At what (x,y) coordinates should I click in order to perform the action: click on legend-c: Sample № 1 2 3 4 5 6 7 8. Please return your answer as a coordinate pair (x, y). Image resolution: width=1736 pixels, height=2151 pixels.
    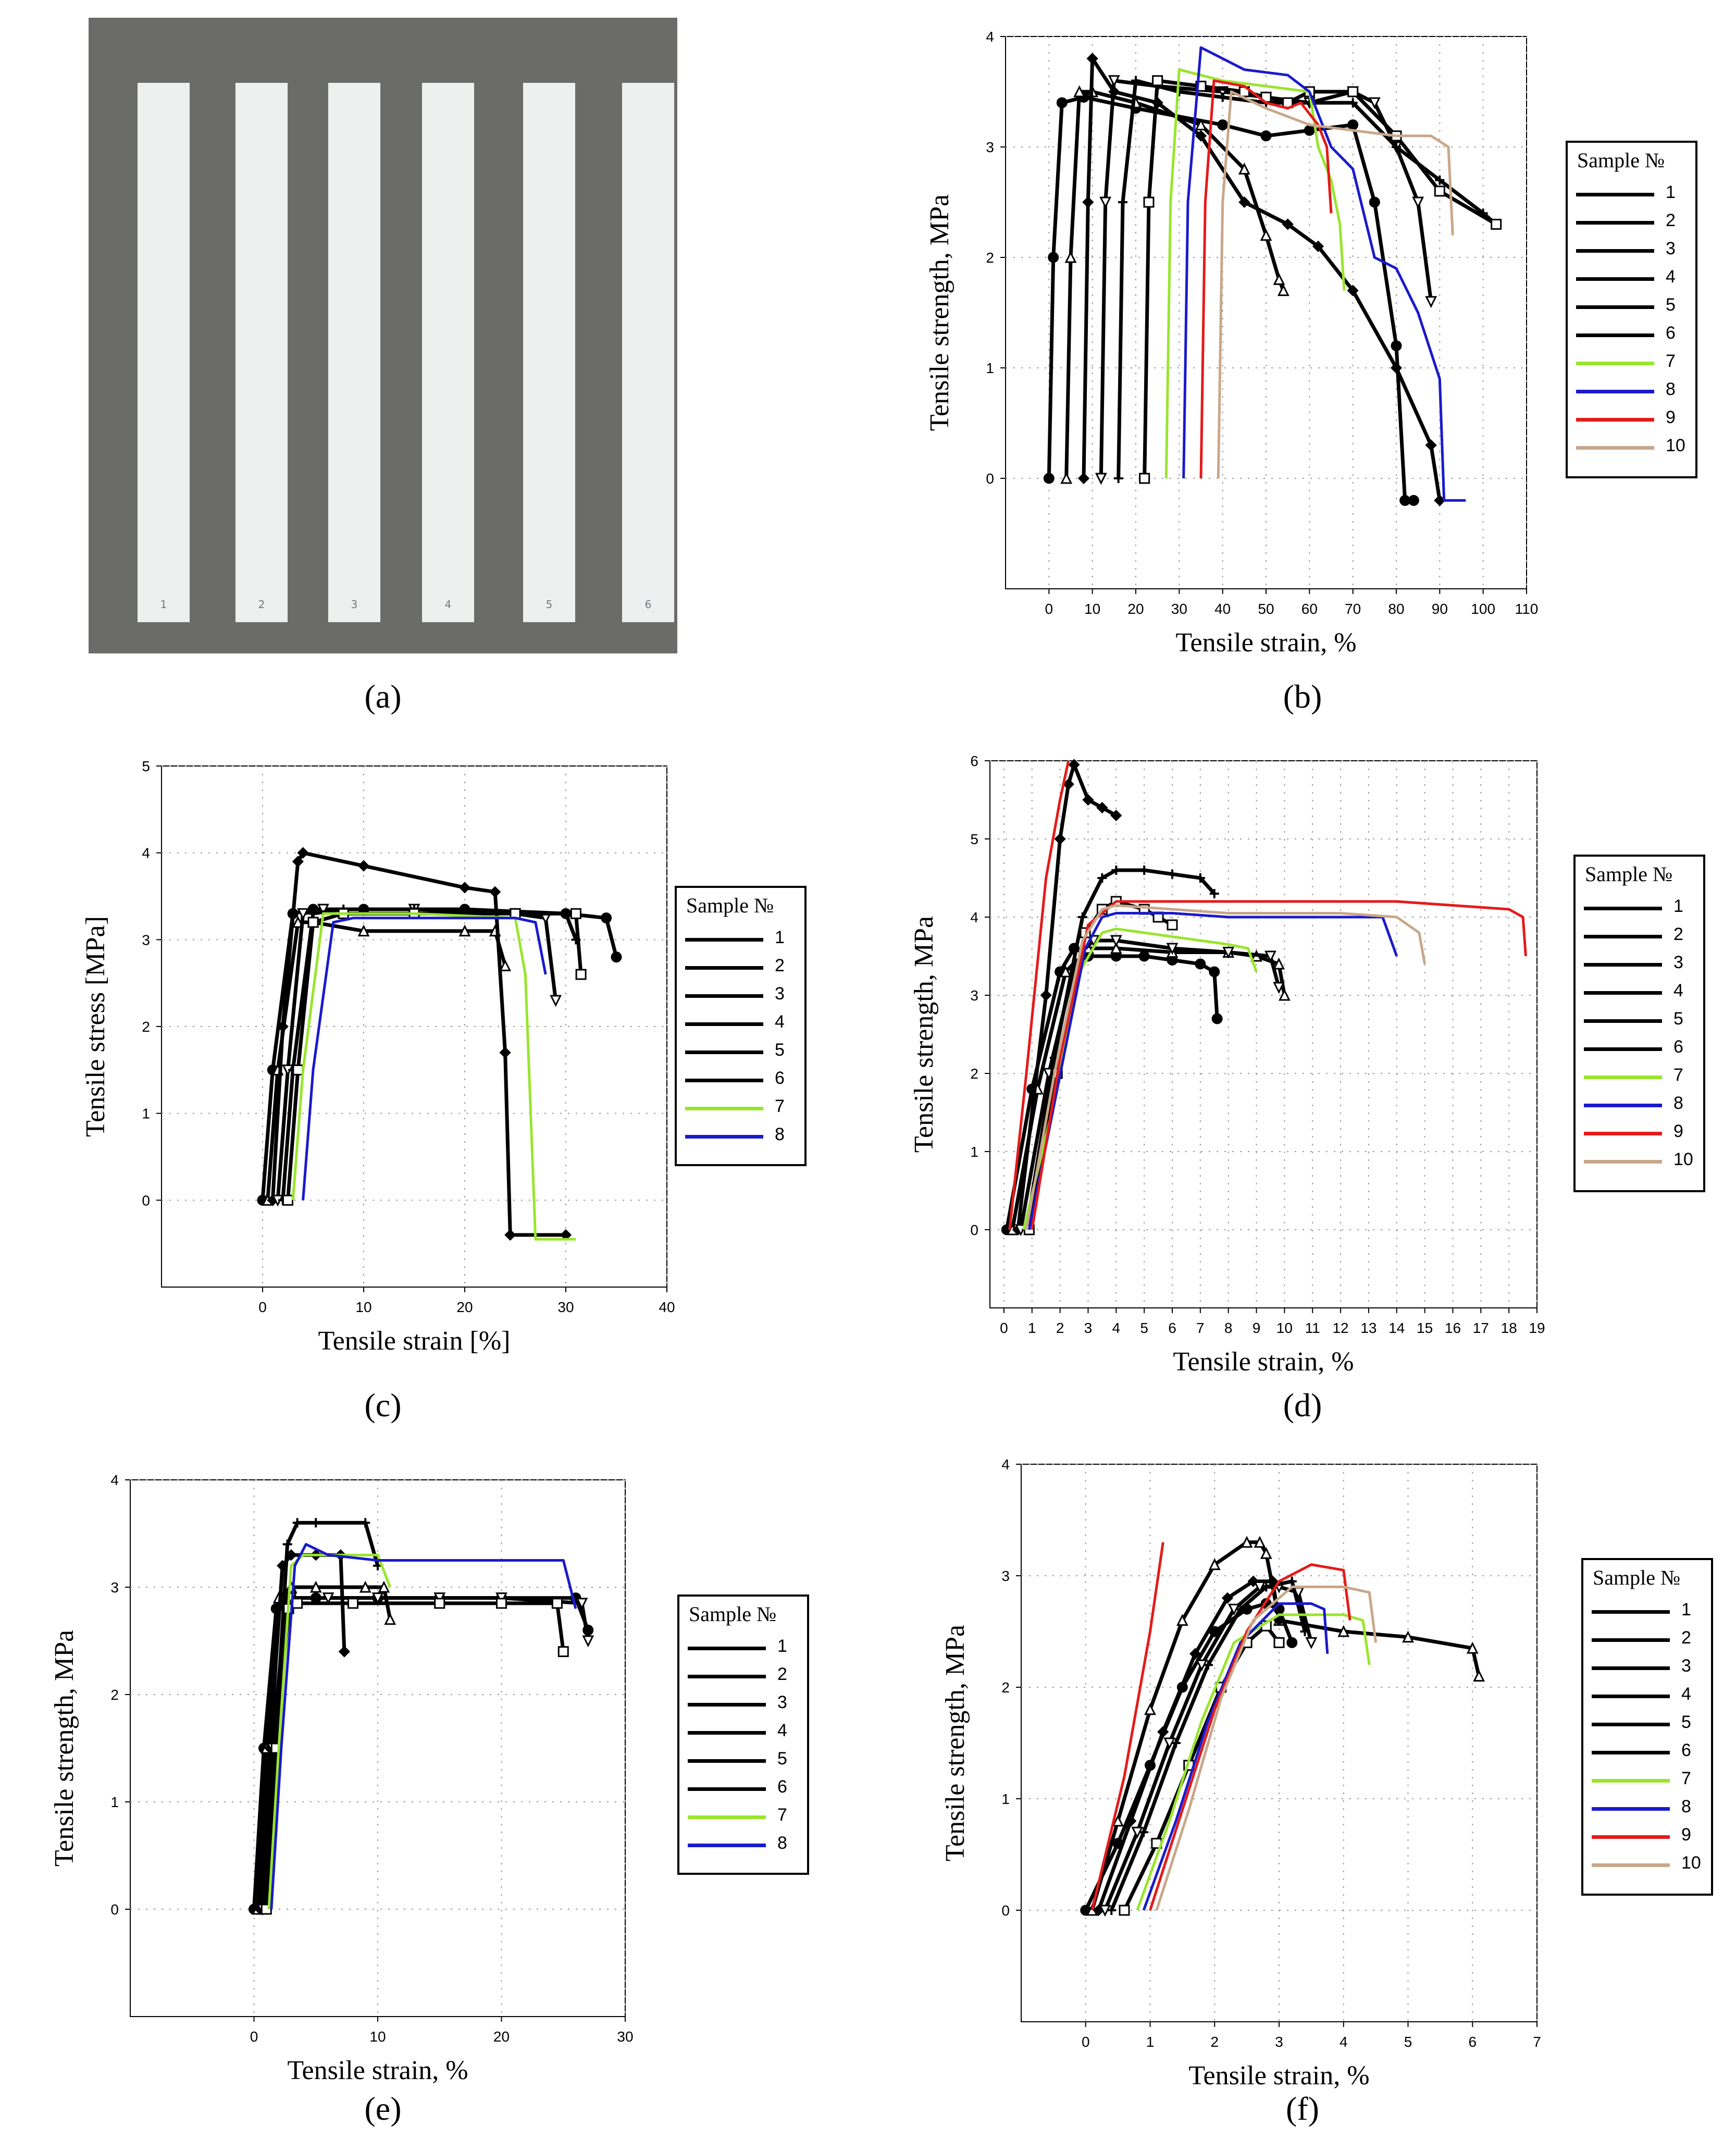
    Looking at the image, I should click on (741, 1026).